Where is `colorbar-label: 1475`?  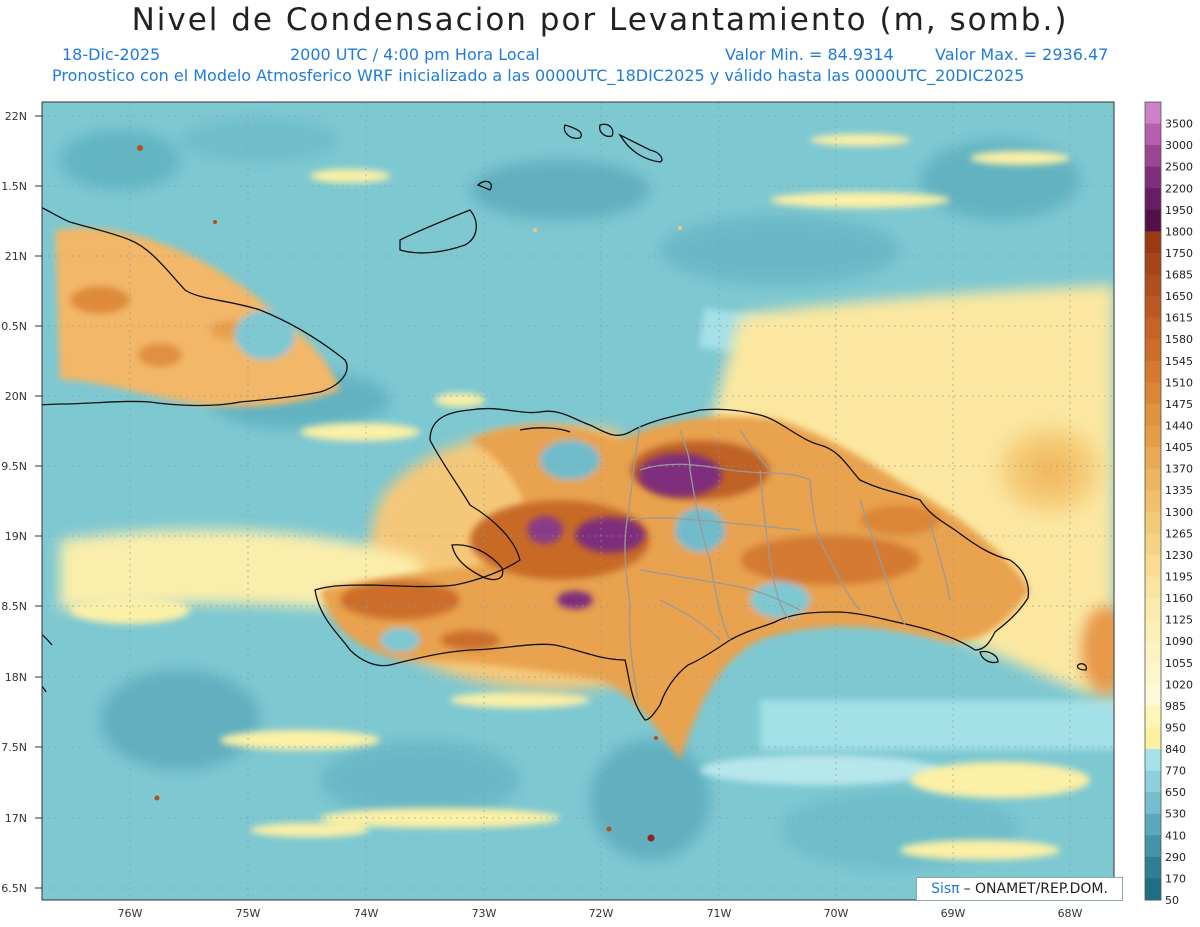
colorbar-label: 1475 is located at coordinates (1179, 404).